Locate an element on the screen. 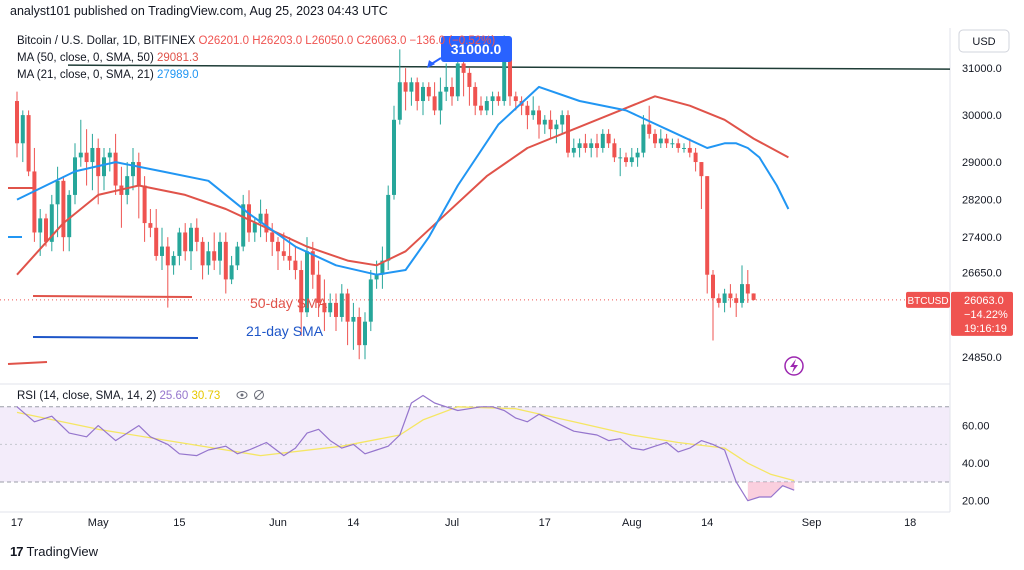 The height and width of the screenshot is (570, 1024). legend-rsi-label: RSI (14, close, SMA, 14, 2) is located at coordinates (88, 396).